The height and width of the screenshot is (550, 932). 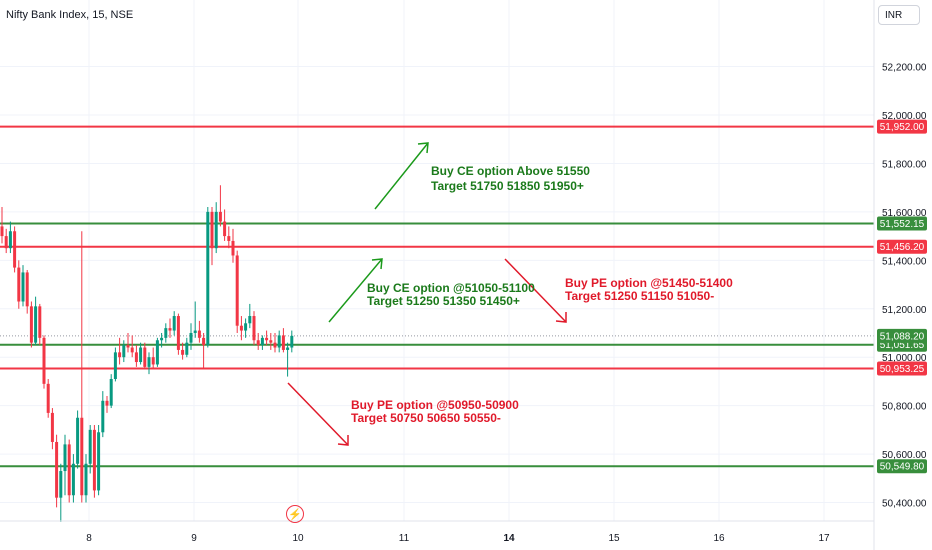 What do you see at coordinates (904, 310) in the screenshot?
I see `y-tick-label: 51,200.00` at bounding box center [904, 310].